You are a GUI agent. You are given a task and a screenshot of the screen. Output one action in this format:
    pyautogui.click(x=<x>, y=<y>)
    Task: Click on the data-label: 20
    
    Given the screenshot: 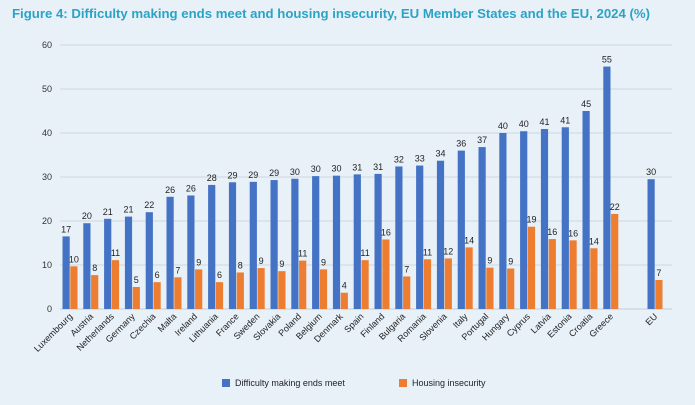 What is the action you would take?
    pyautogui.click(x=87, y=216)
    